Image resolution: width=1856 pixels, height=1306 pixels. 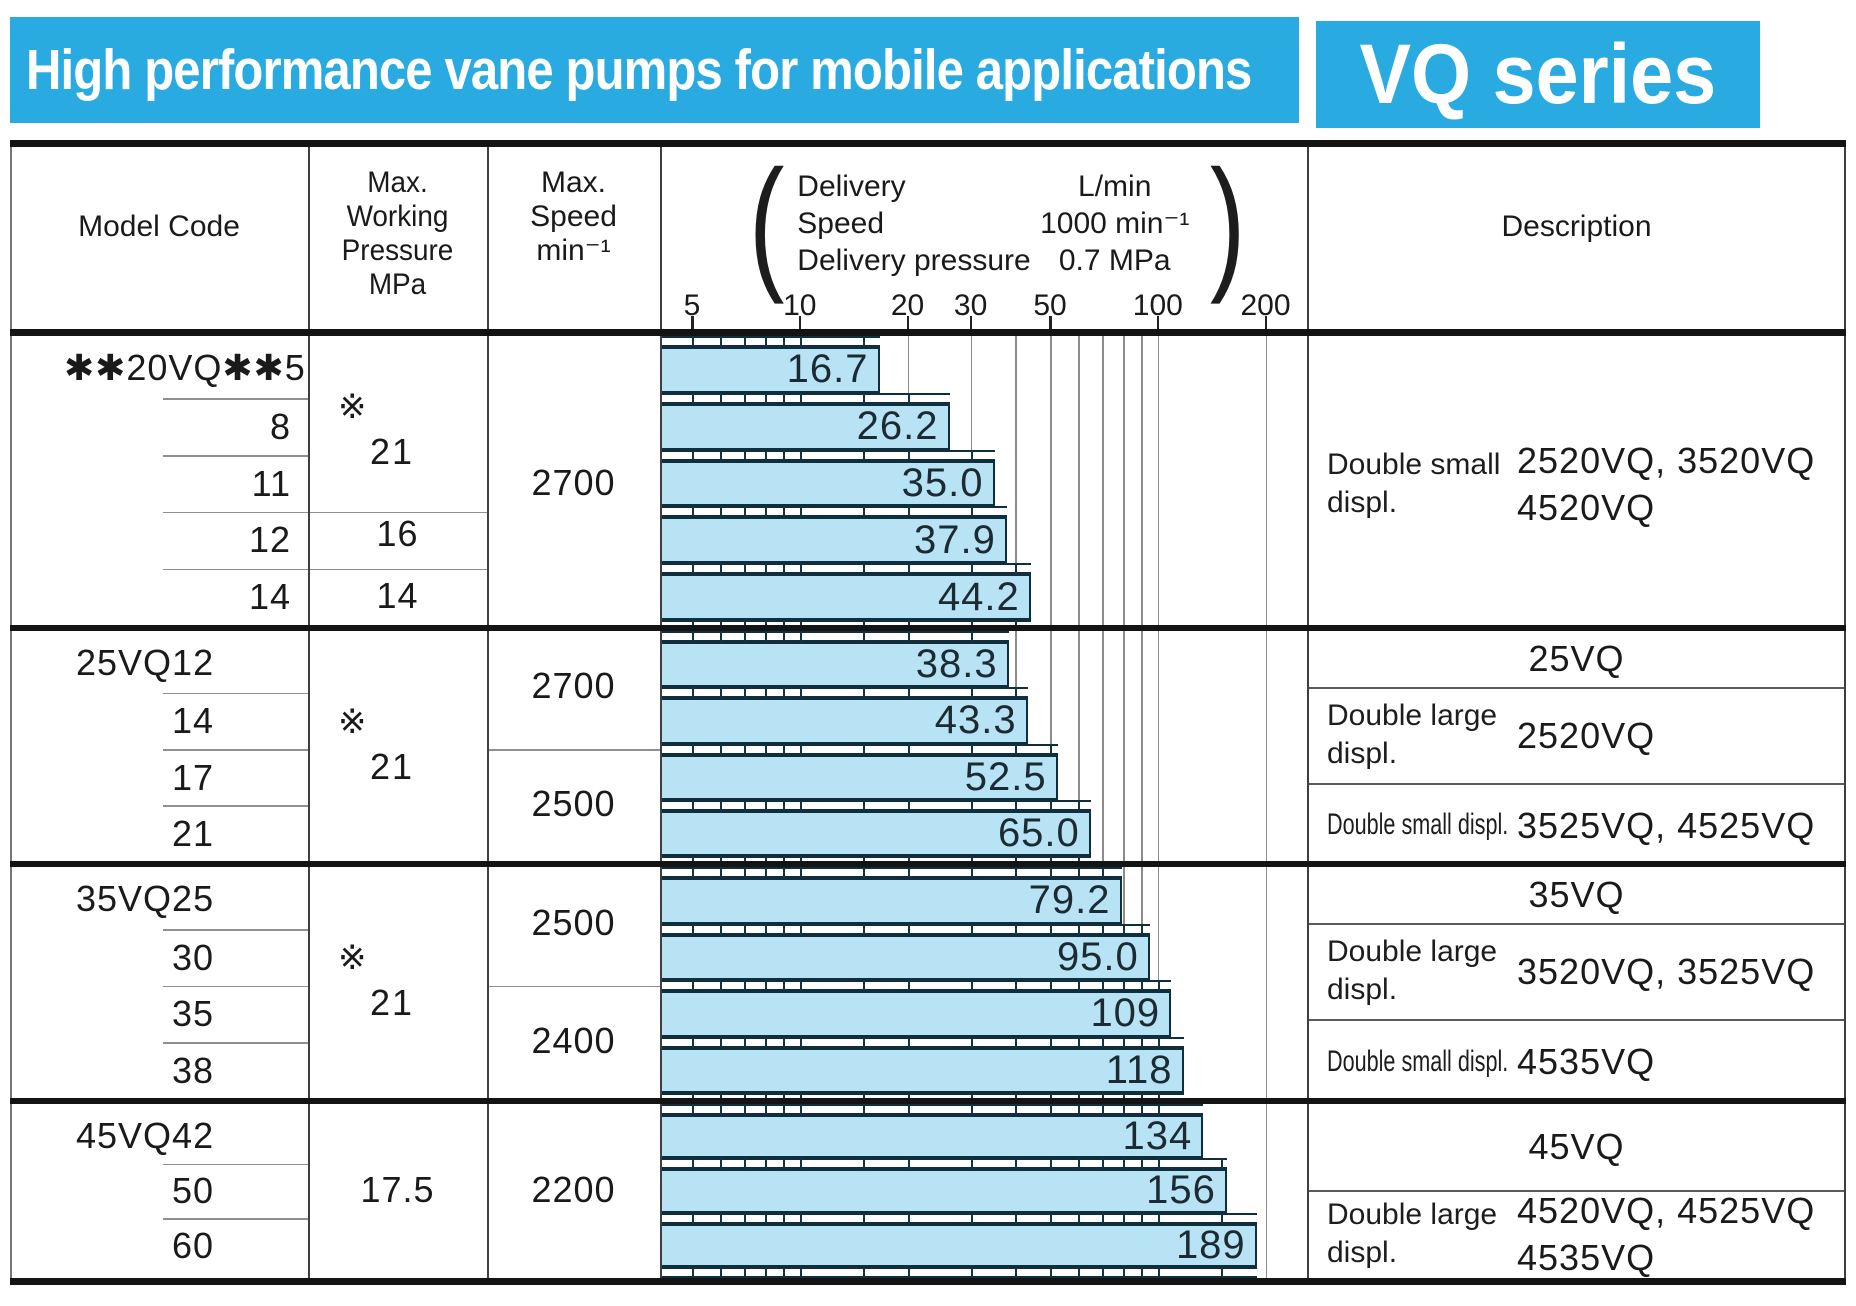 What do you see at coordinates (192, 1245) in the screenshot?
I see `model-code-sub: 60` at bounding box center [192, 1245].